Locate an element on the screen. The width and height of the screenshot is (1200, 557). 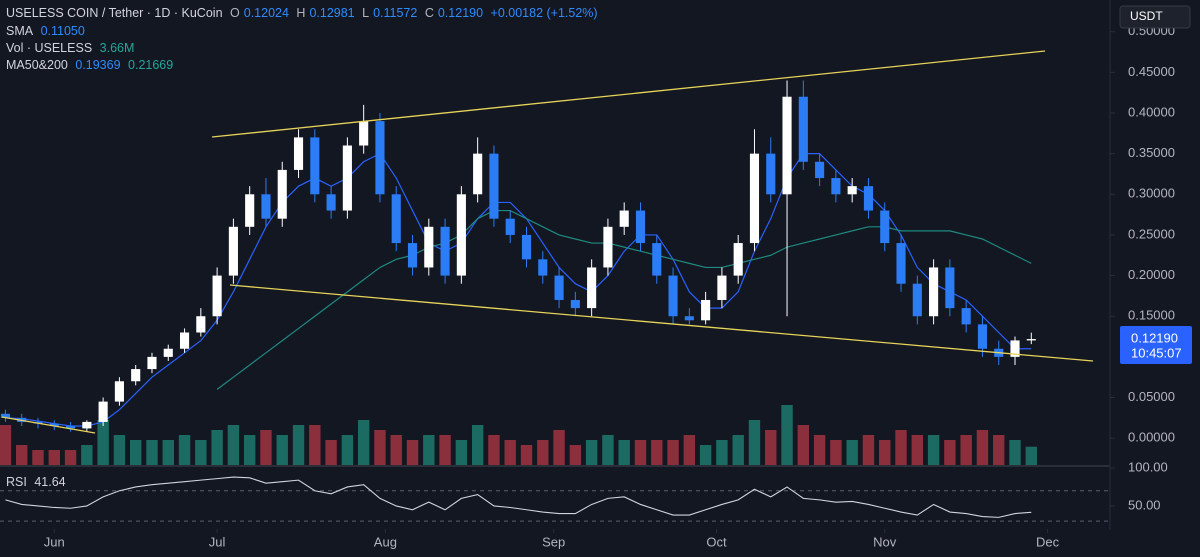
volume-legend: Vol · USELESS 3.66M is located at coordinates (72, 48).